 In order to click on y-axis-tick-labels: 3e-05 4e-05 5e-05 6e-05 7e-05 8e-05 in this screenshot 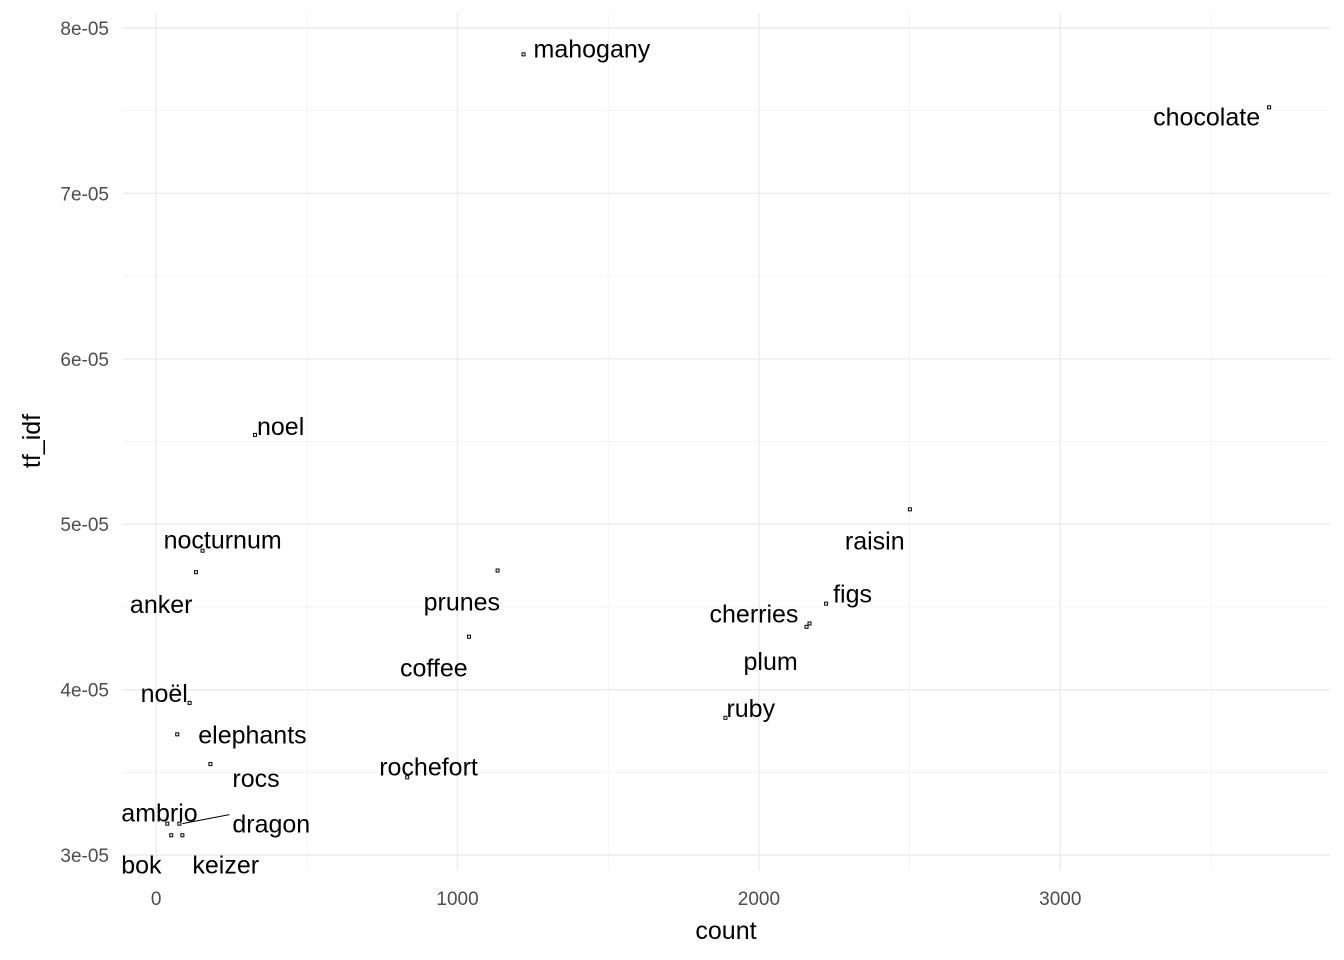, I will do `click(84, 443)`.